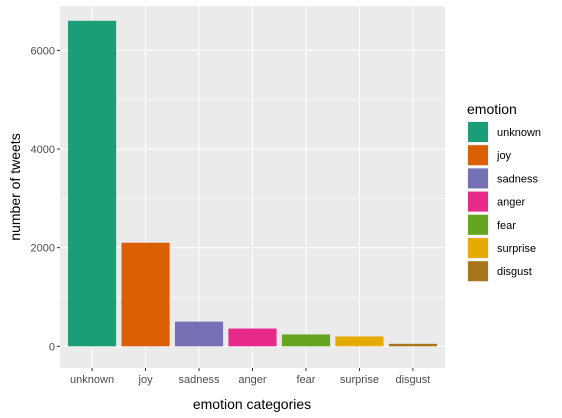  I want to click on bar-anger, so click(252, 337).